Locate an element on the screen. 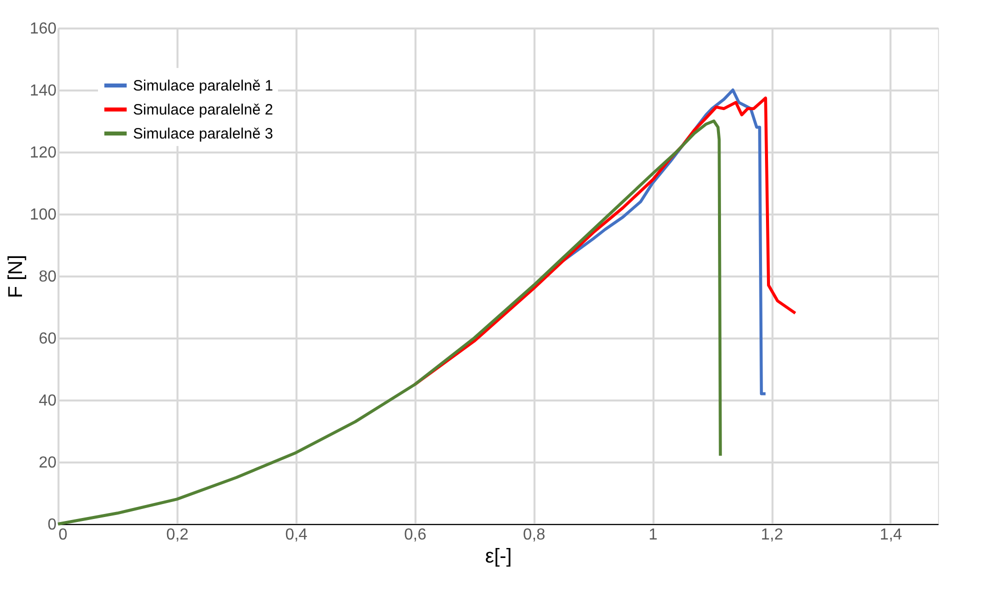 This screenshot has height=605, width=991. x-tick-label: 1,2 is located at coordinates (772, 535).